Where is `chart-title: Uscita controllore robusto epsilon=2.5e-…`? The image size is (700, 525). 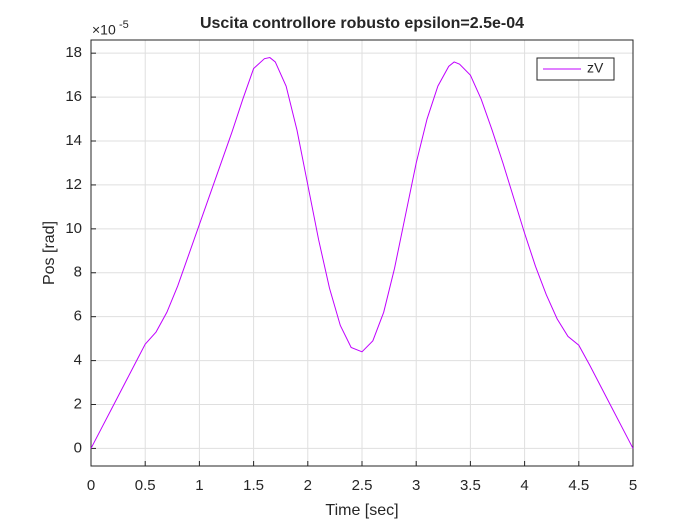 chart-title: Uscita controllore robusto epsilon=2.5e-… is located at coordinates (362, 23).